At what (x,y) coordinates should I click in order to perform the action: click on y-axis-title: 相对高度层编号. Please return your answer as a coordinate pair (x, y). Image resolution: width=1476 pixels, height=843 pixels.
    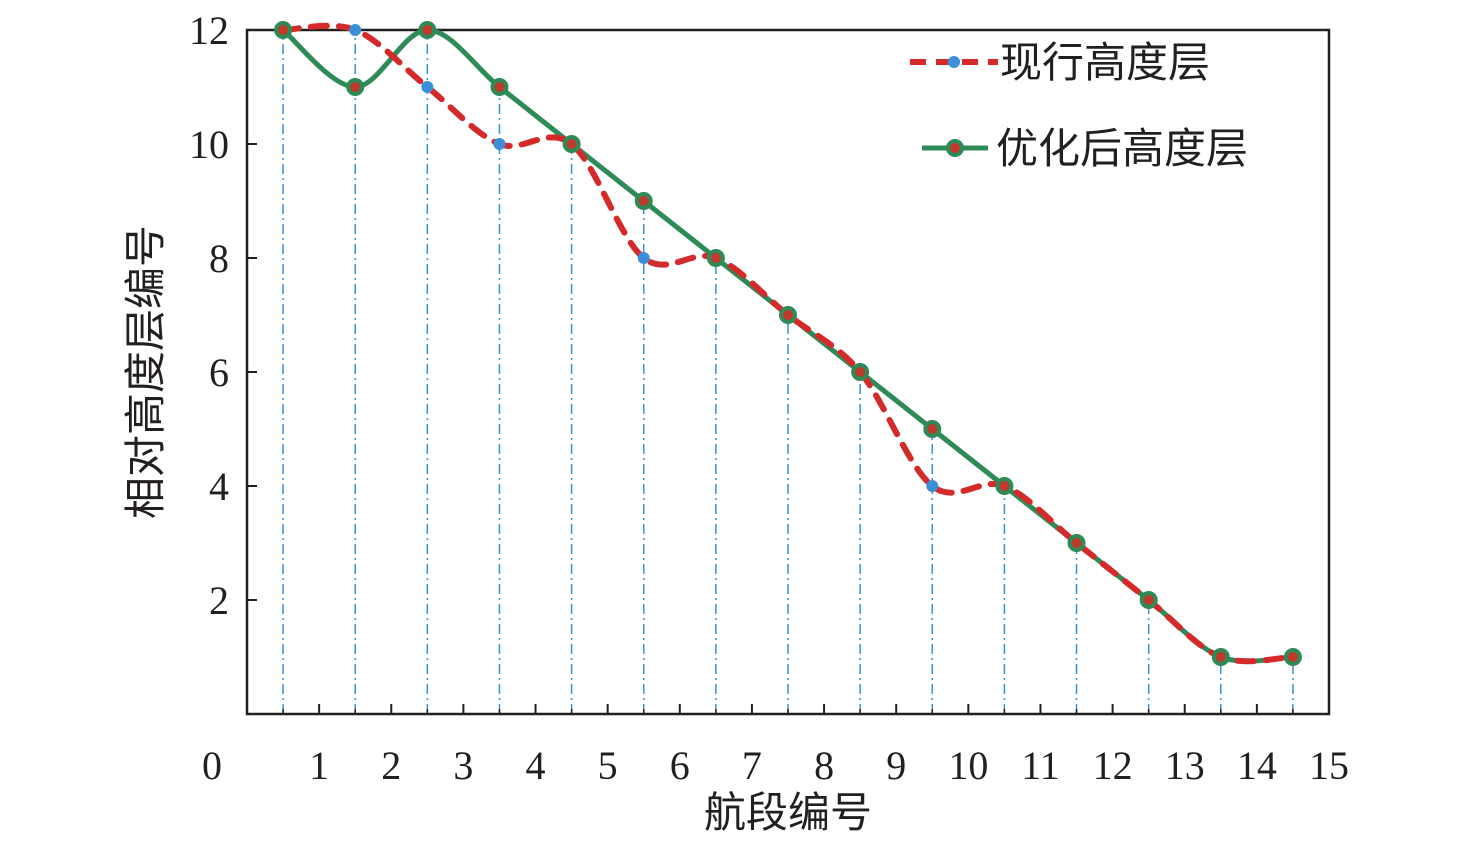
    Looking at the image, I should click on (145, 372).